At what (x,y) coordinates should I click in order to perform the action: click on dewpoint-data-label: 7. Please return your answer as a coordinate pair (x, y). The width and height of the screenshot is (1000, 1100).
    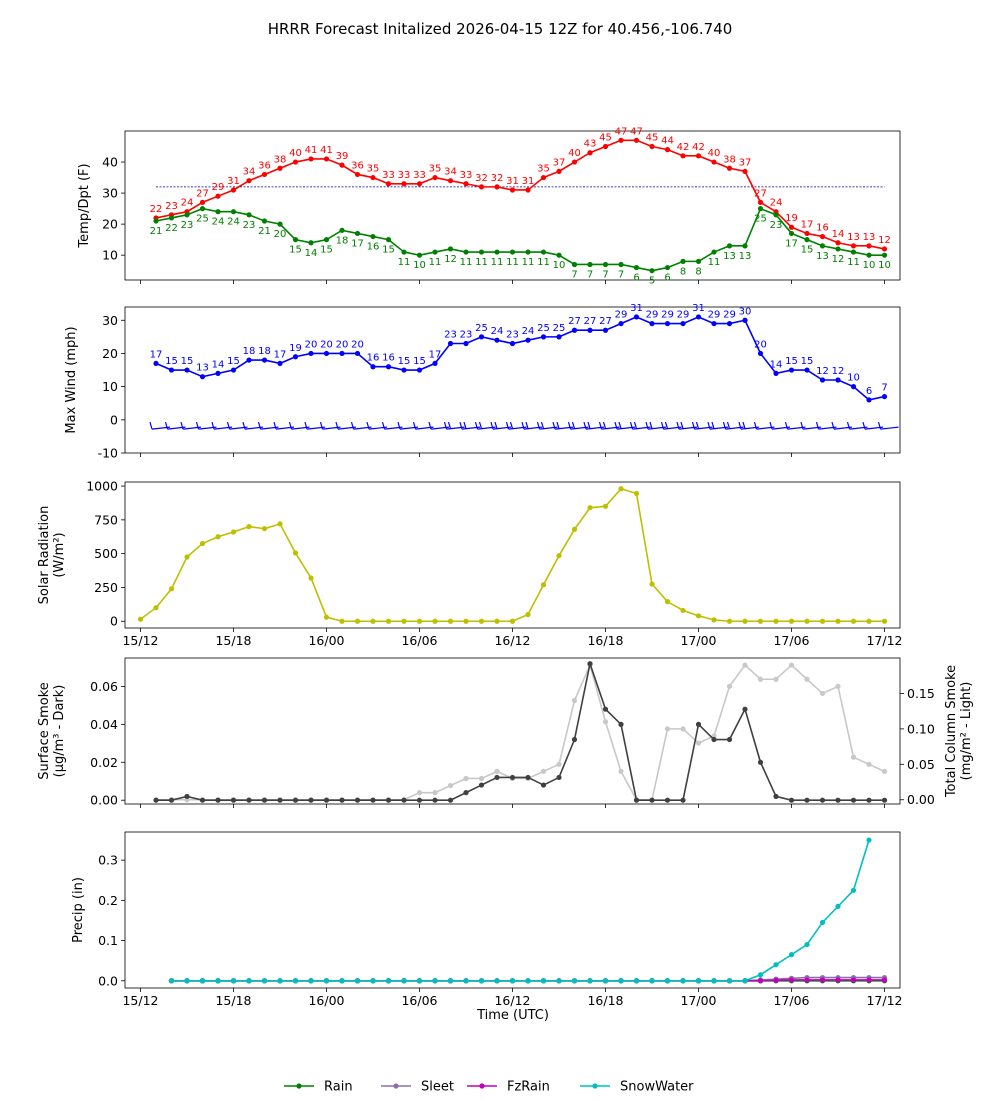
    Looking at the image, I should click on (574, 274).